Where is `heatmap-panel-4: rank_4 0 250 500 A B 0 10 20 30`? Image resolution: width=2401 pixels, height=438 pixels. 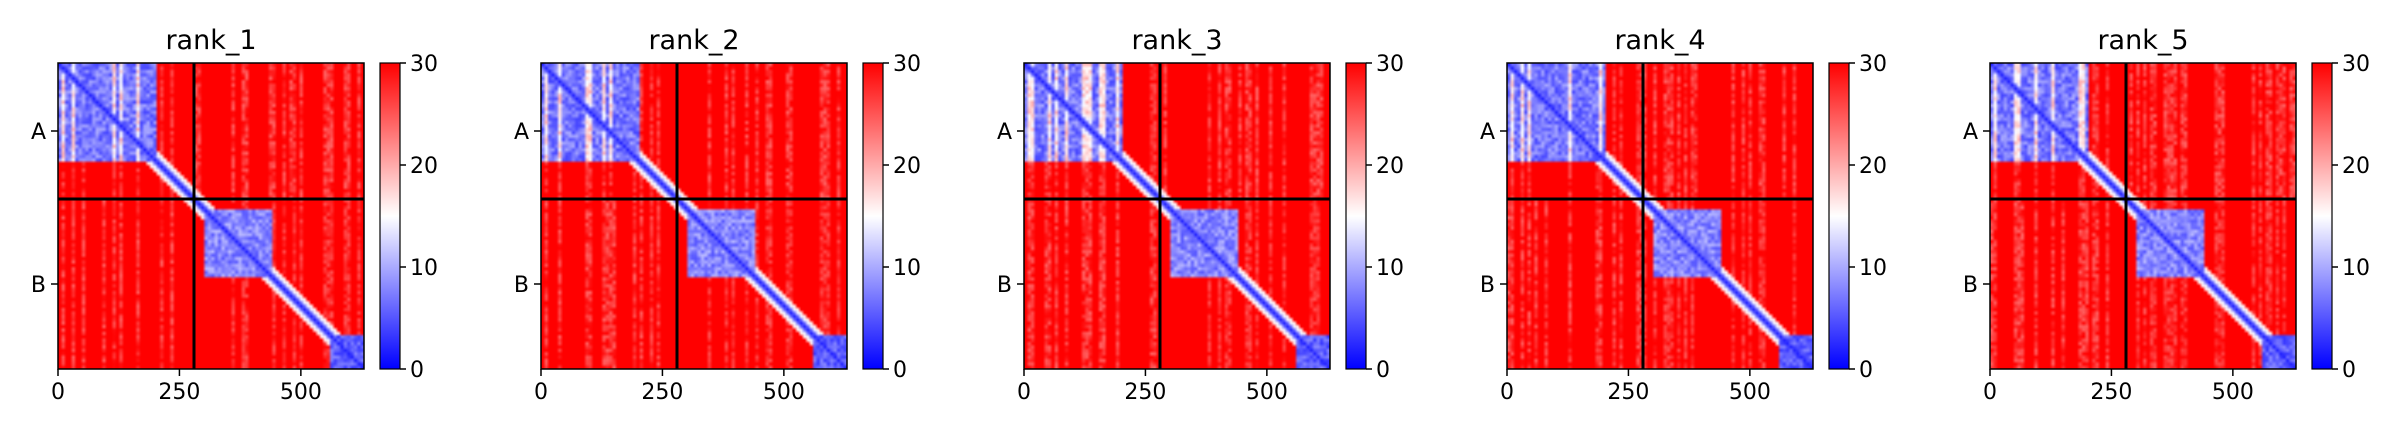 heatmap-panel-4: rank_4 0 250 500 A B 0 10 20 30 is located at coordinates (1683, 215).